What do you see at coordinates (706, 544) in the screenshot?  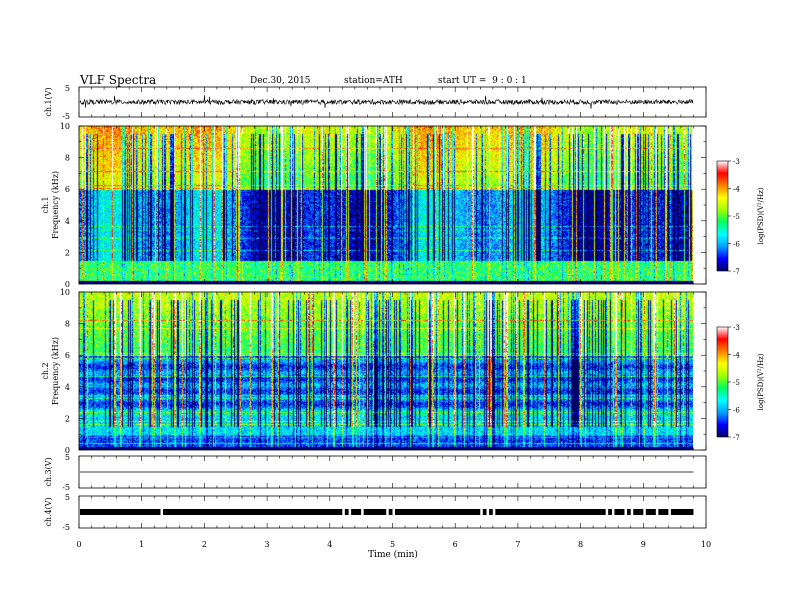 I see `x-tick-label: 10` at bounding box center [706, 544].